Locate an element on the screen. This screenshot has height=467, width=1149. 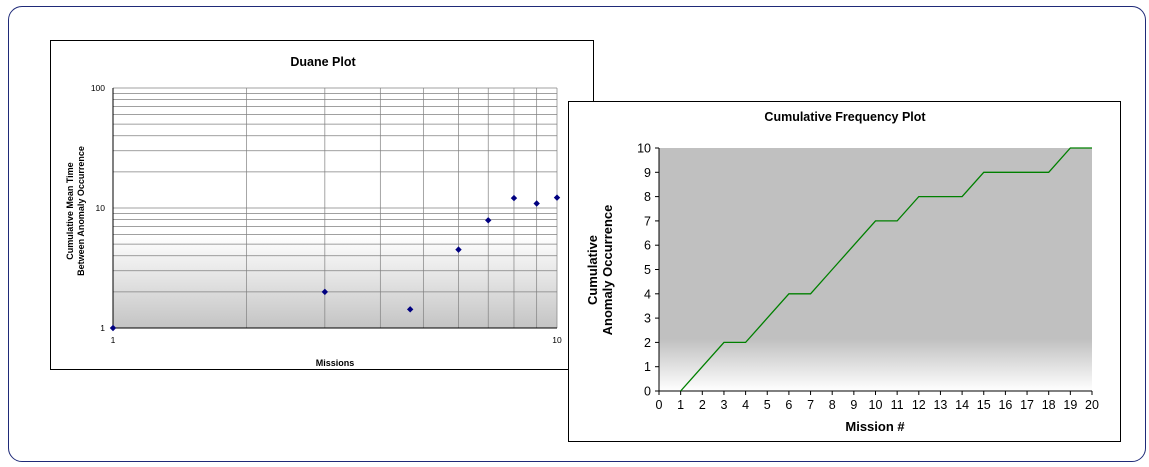
cf-y-tick-label: 8 is located at coordinates (647, 197).